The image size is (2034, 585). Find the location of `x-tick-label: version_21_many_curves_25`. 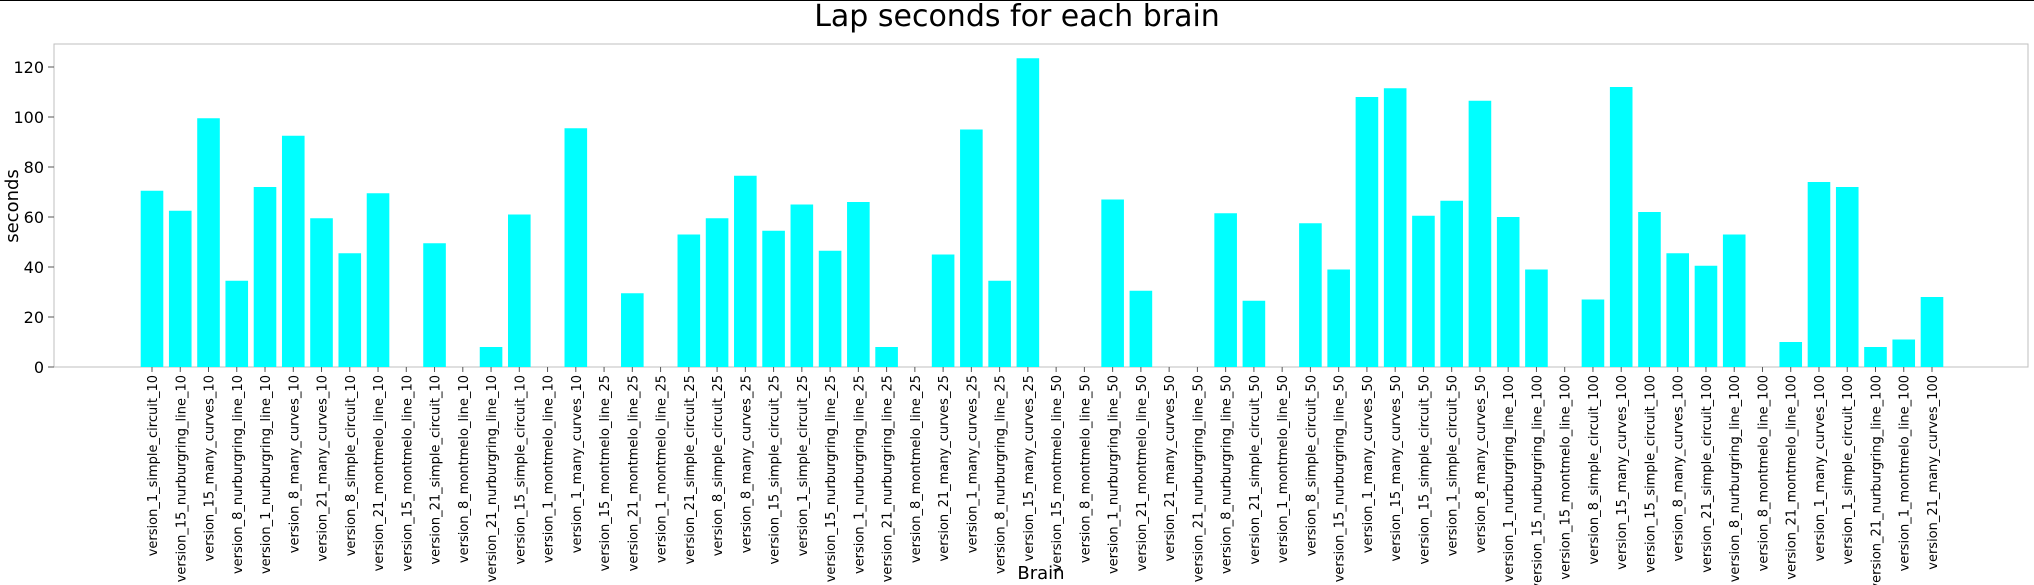

x-tick-label: version_21_many_curves_25 is located at coordinates (944, 468).